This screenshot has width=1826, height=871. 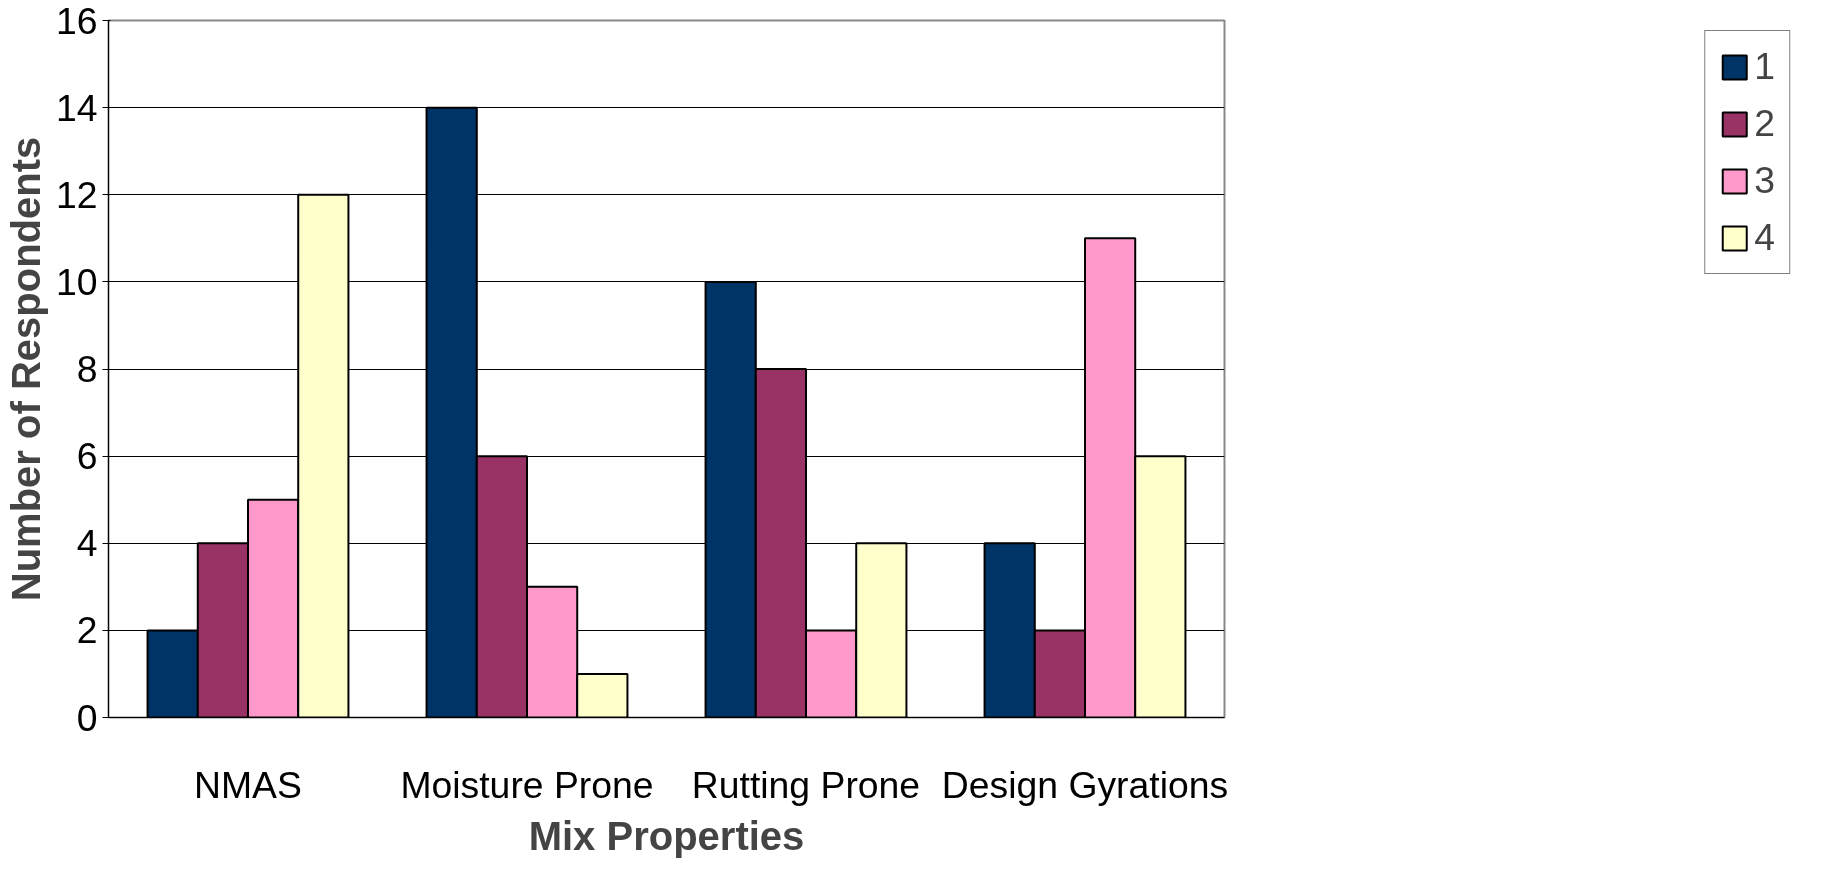 What do you see at coordinates (87, 630) in the screenshot?
I see `y-tick-label: 2` at bounding box center [87, 630].